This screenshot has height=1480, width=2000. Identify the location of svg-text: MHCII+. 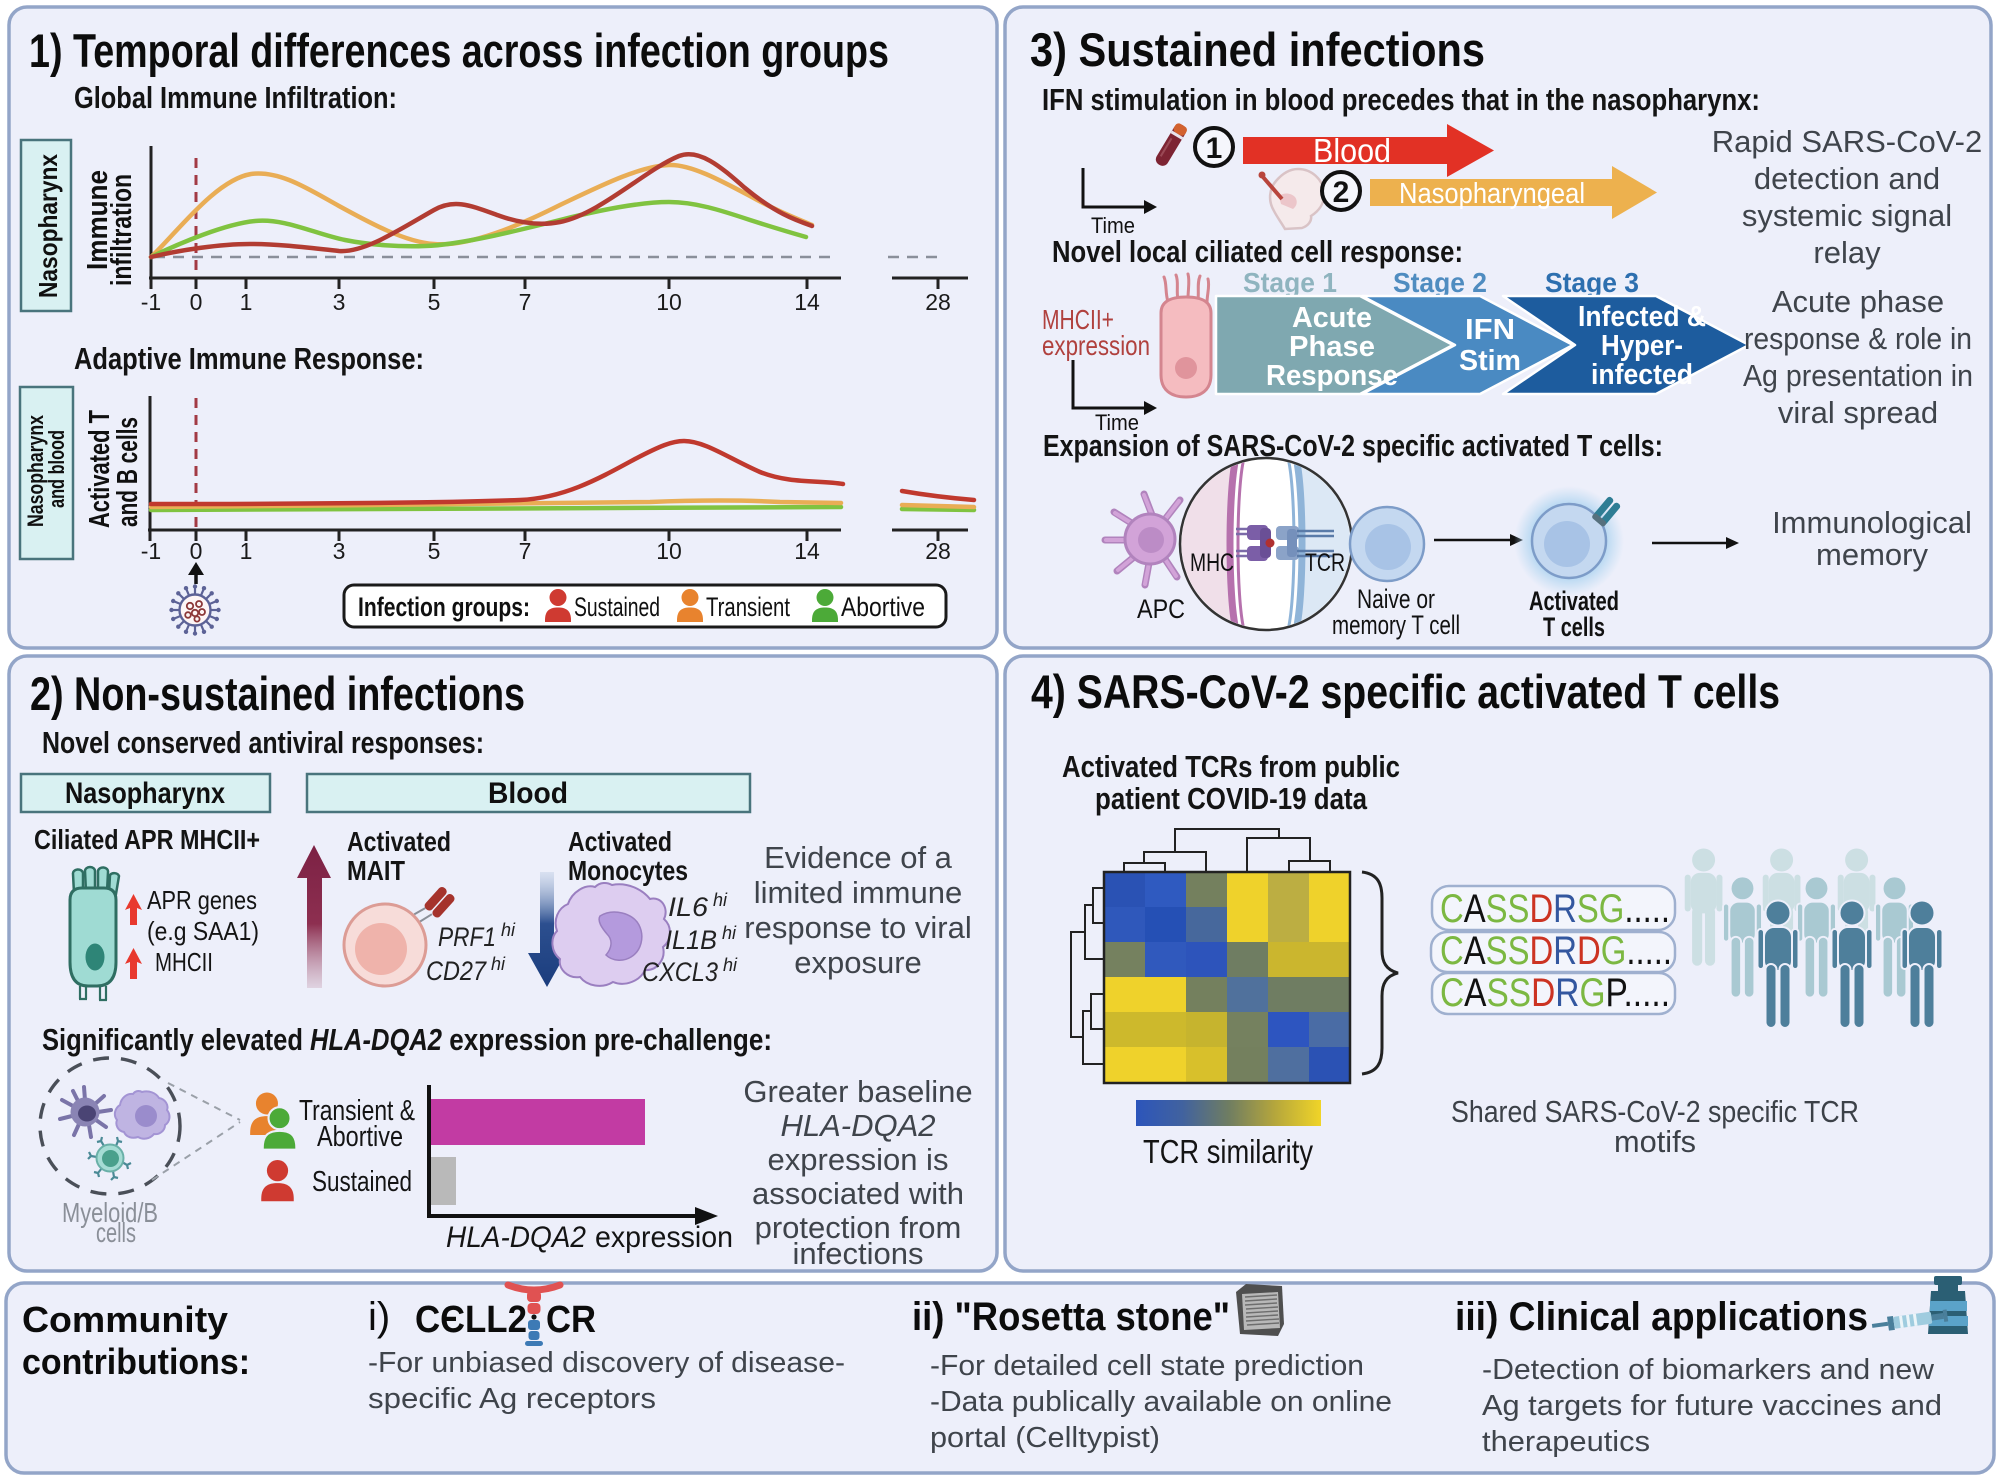
(1078, 319).